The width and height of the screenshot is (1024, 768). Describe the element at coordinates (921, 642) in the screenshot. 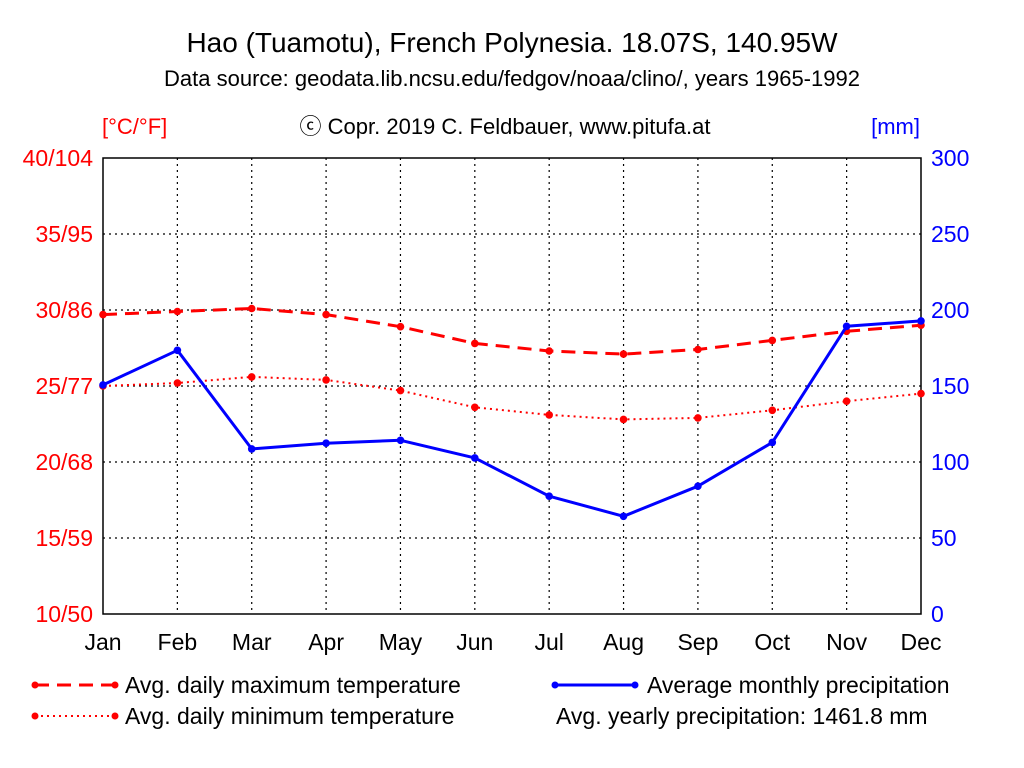

I see `x-tick-label: Dec` at that location.